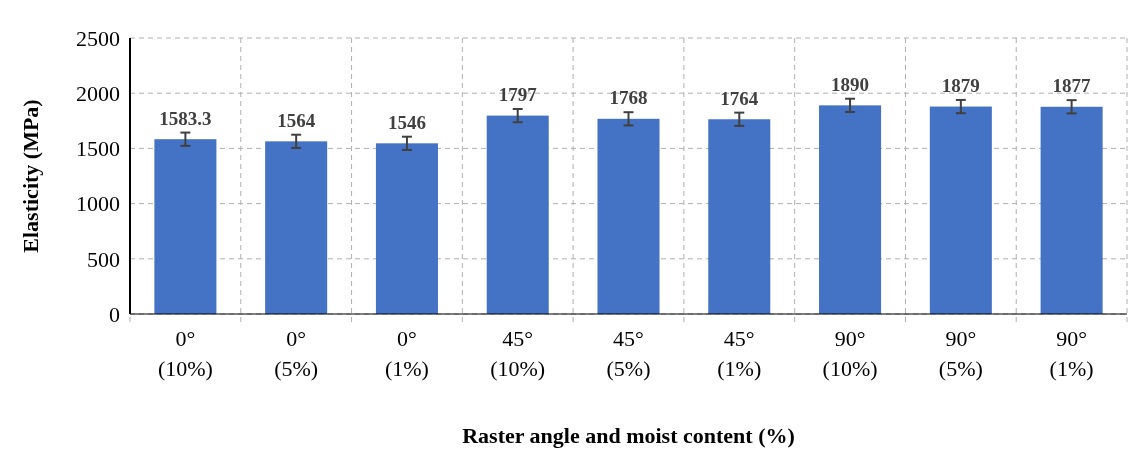 This screenshot has width=1143, height=459. Describe the element at coordinates (406, 353) in the screenshot. I see `x-tick-label: 0° (1%)` at that location.